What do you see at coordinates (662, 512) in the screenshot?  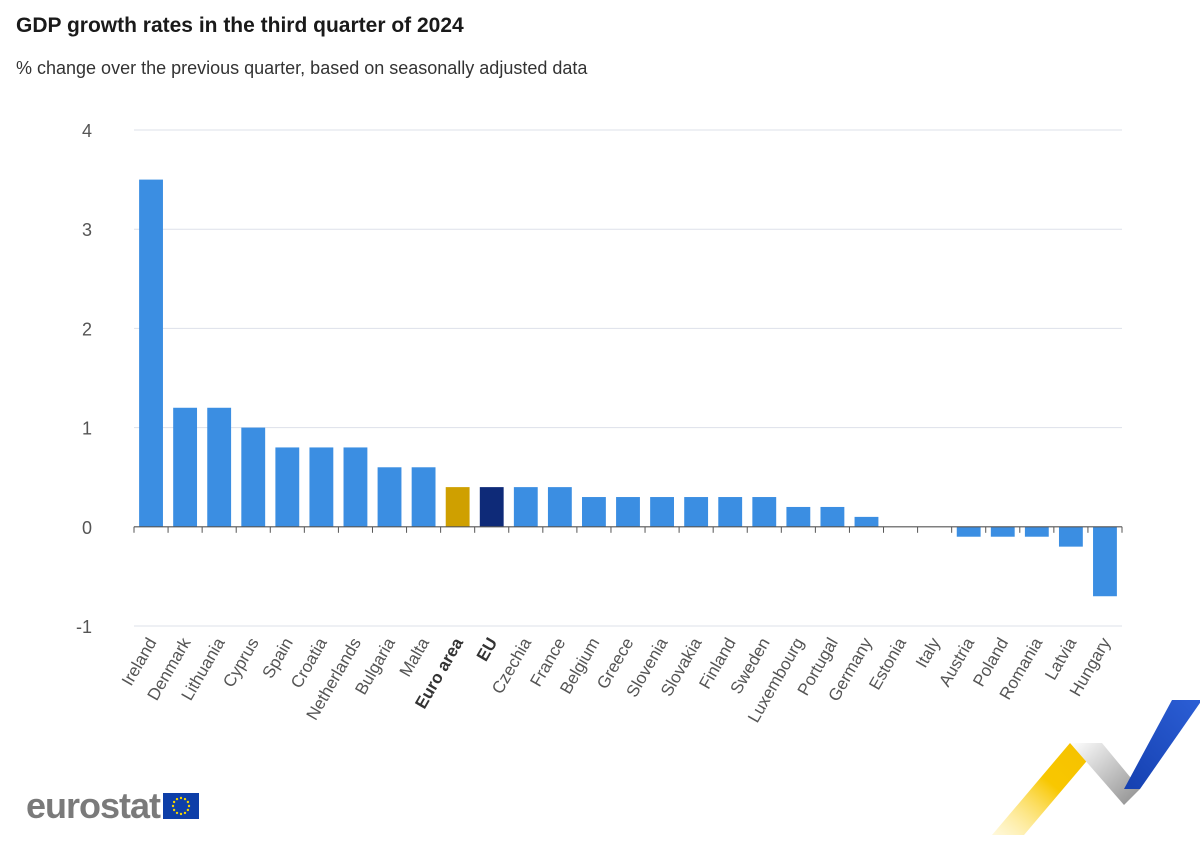 I see `bar-slovenia` at bounding box center [662, 512].